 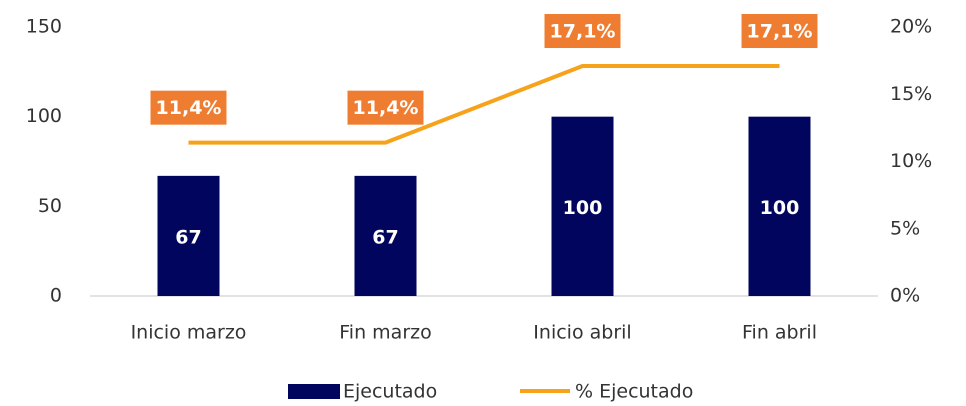 What do you see at coordinates (314, 391) in the screenshot?
I see `legend-swatch` at bounding box center [314, 391].